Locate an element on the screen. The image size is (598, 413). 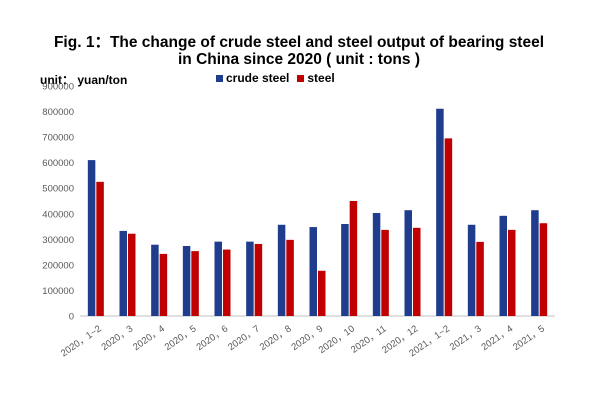
x-tick-label: 2020，7 is located at coordinates (244, 338).